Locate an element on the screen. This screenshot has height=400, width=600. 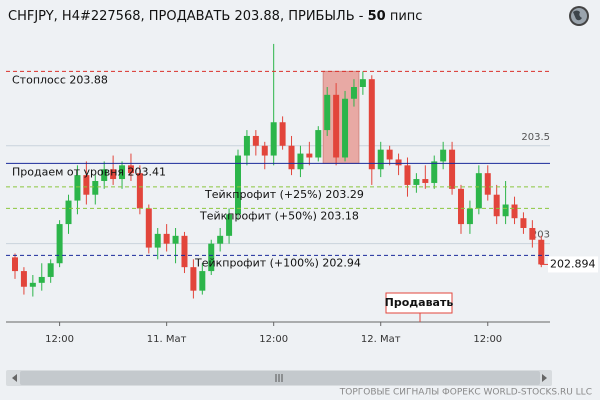
y-tick-label: 203 is located at coordinates (540, 235).